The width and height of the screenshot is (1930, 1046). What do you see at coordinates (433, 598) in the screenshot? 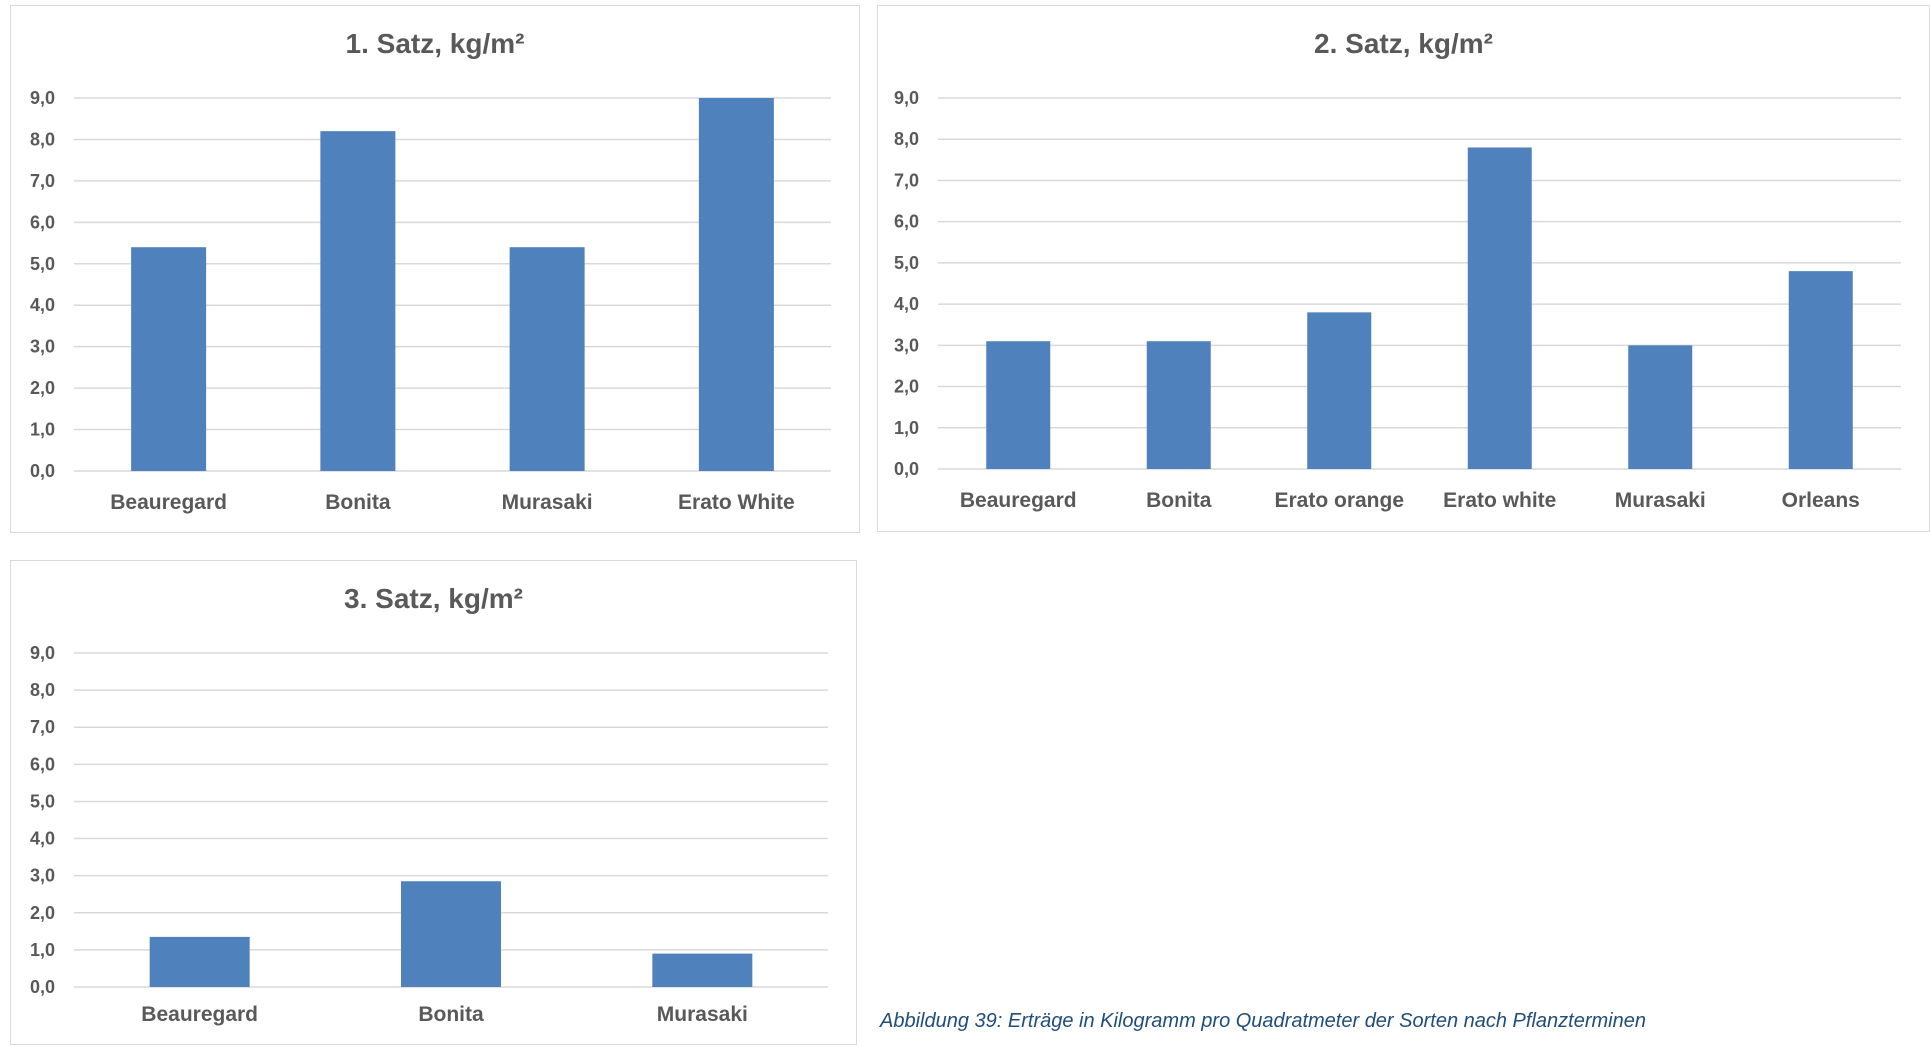
I see `chart-title: 3. Satz, kg/m²` at bounding box center [433, 598].